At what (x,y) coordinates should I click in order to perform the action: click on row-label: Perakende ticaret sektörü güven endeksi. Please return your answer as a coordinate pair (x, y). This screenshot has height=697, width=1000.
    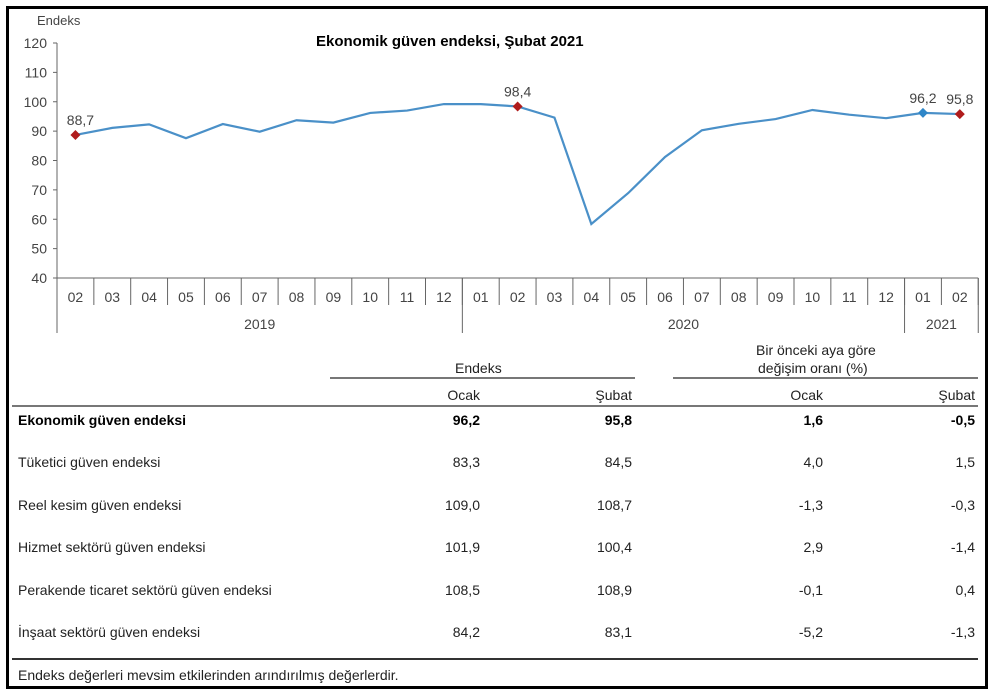
    Looking at the image, I should click on (145, 589).